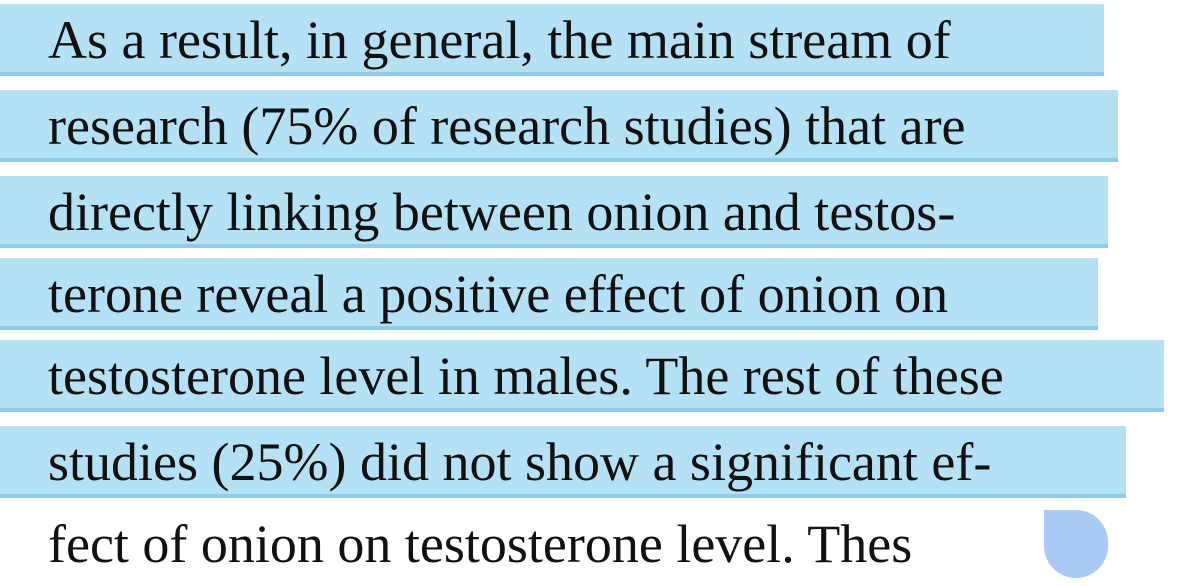  I want to click on selection-end-handle, so click(1076, 544).